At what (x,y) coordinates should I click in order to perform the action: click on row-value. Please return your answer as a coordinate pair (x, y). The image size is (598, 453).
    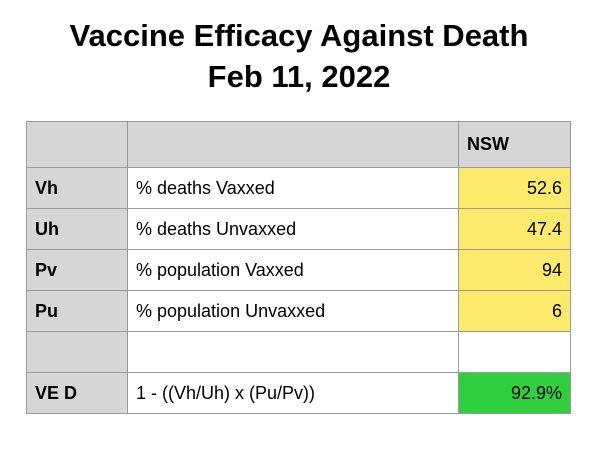
    Looking at the image, I should click on (514, 352).